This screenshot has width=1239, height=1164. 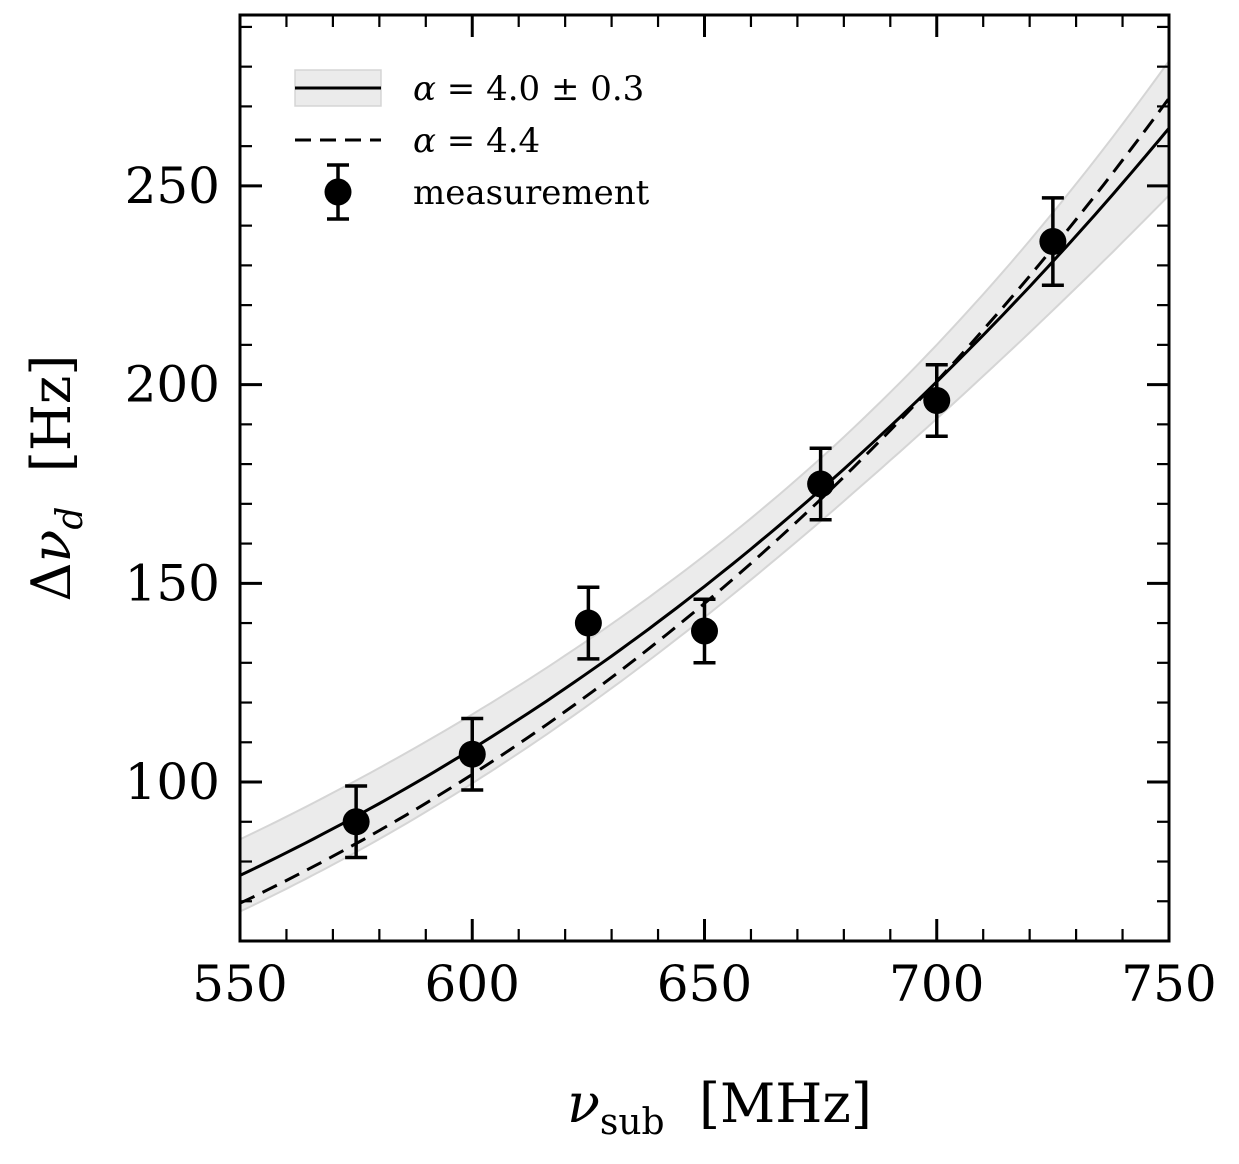 I want to click on x-tick-label: 650, so click(x=704, y=984).